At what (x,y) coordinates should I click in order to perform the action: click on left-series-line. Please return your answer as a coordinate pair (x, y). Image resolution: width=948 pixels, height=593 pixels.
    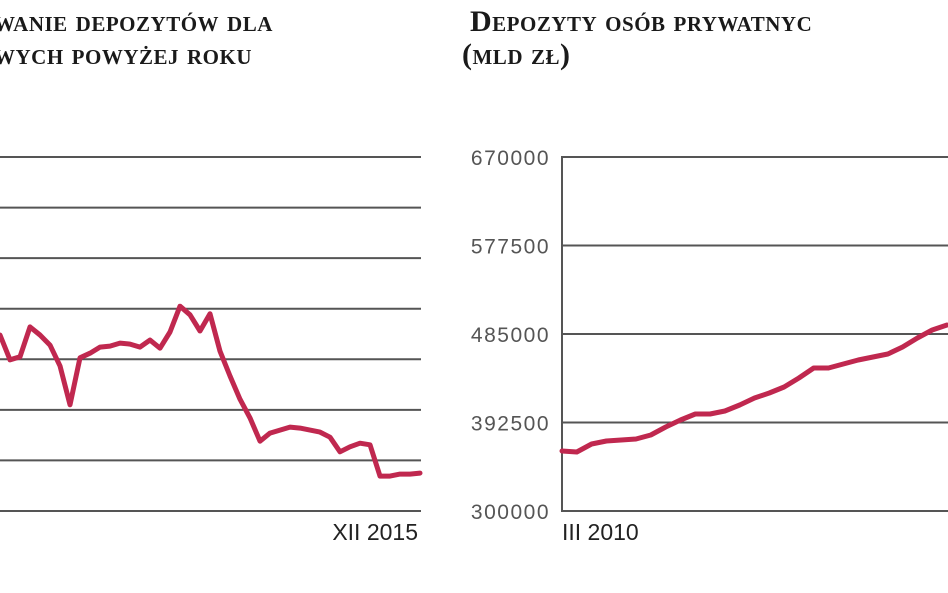
    Looking at the image, I should click on (211, 391).